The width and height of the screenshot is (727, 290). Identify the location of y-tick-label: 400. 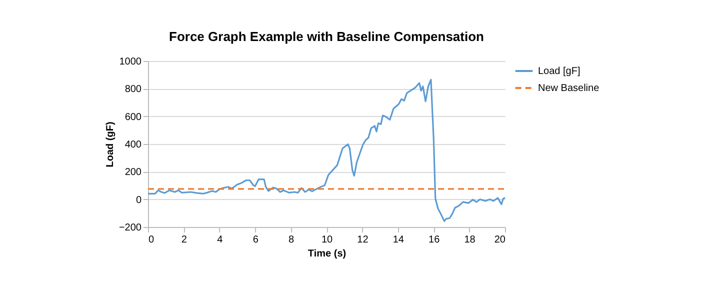
(133, 145).